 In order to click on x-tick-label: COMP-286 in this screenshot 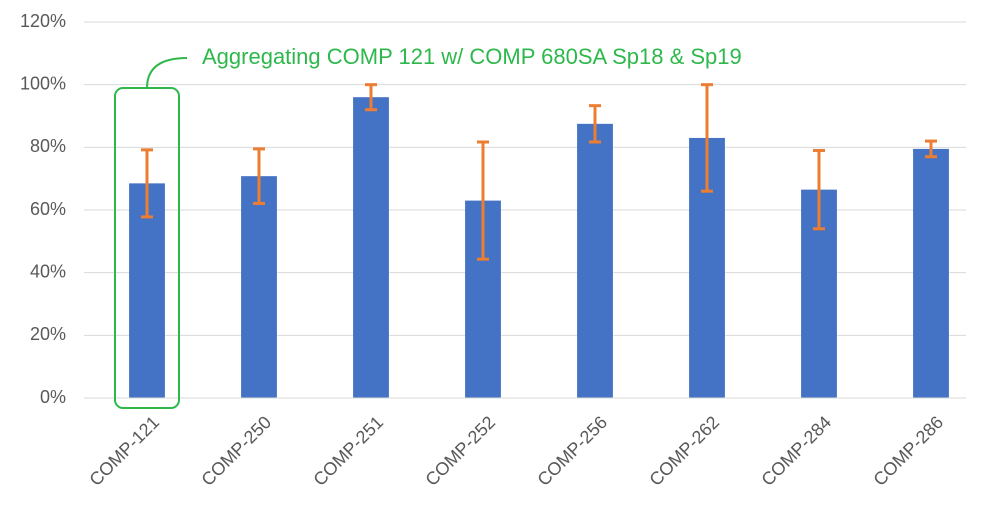, I will do `click(908, 451)`.